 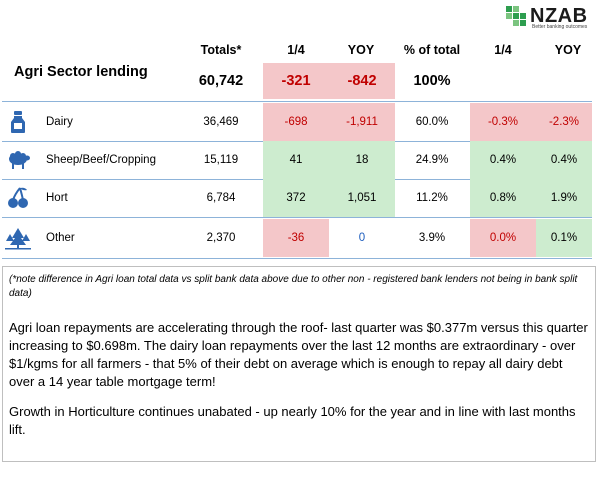 I want to click on logo-name: NZAB, so click(x=559, y=16).